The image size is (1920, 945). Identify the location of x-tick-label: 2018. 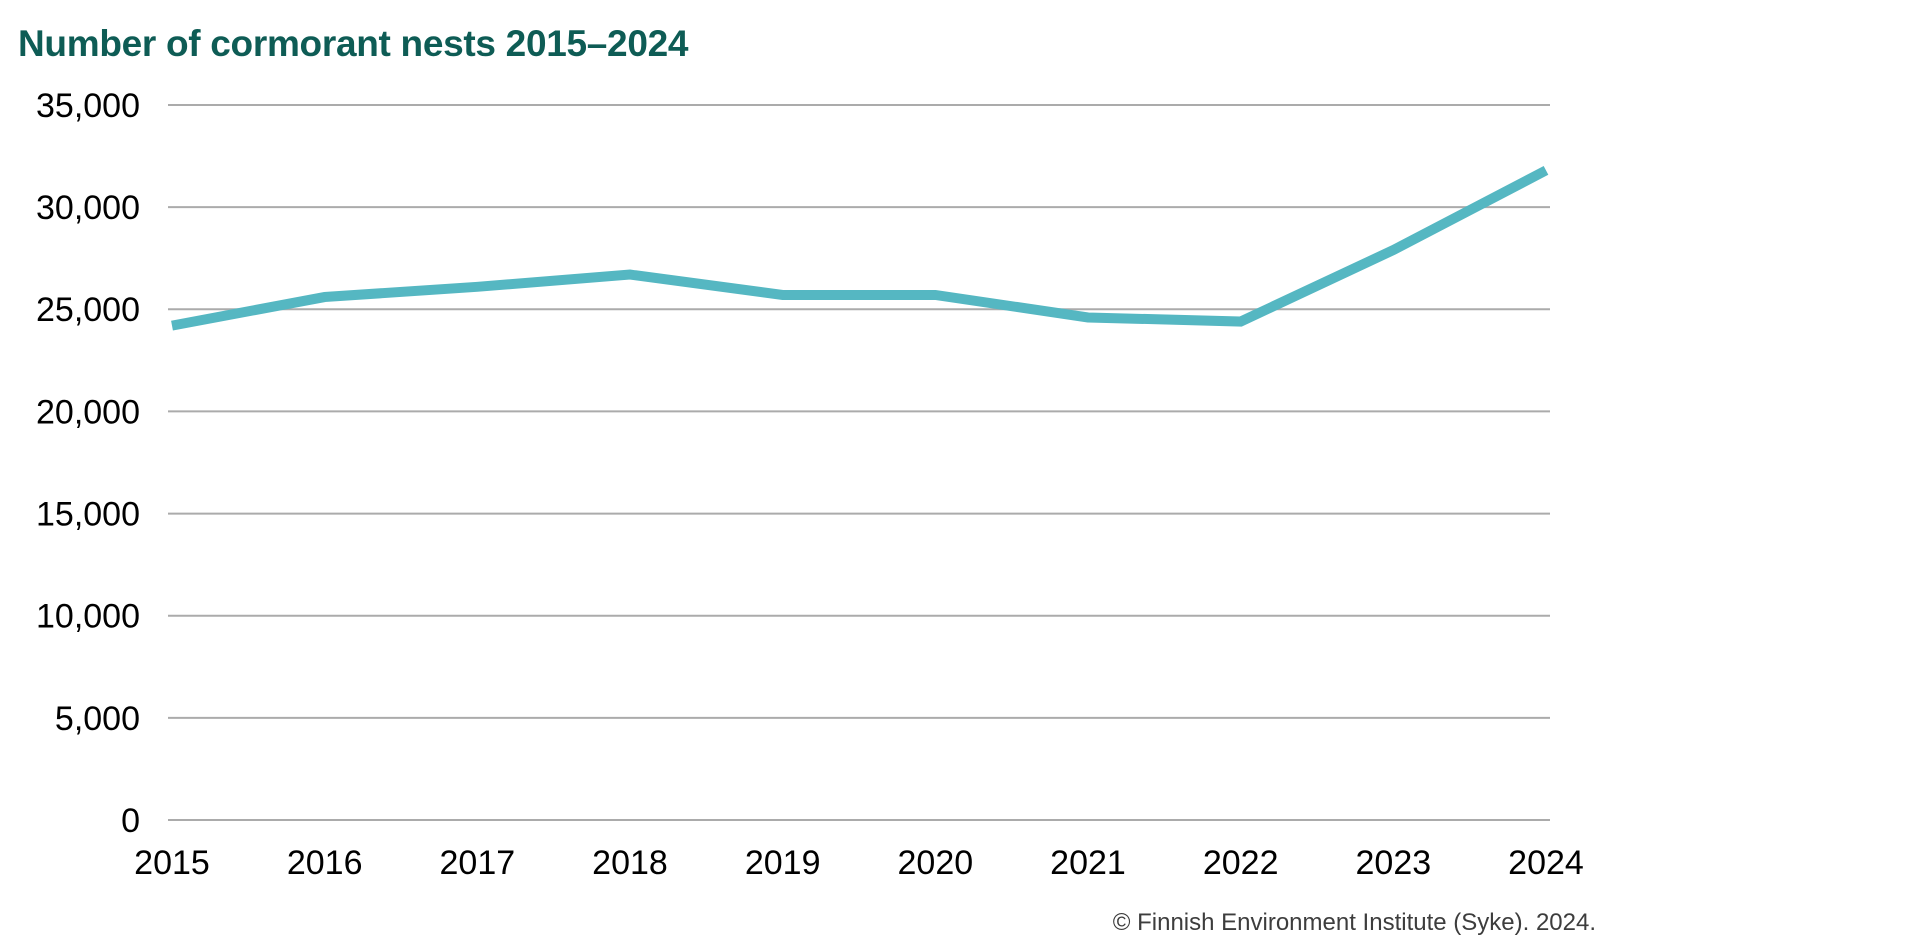
(630, 863).